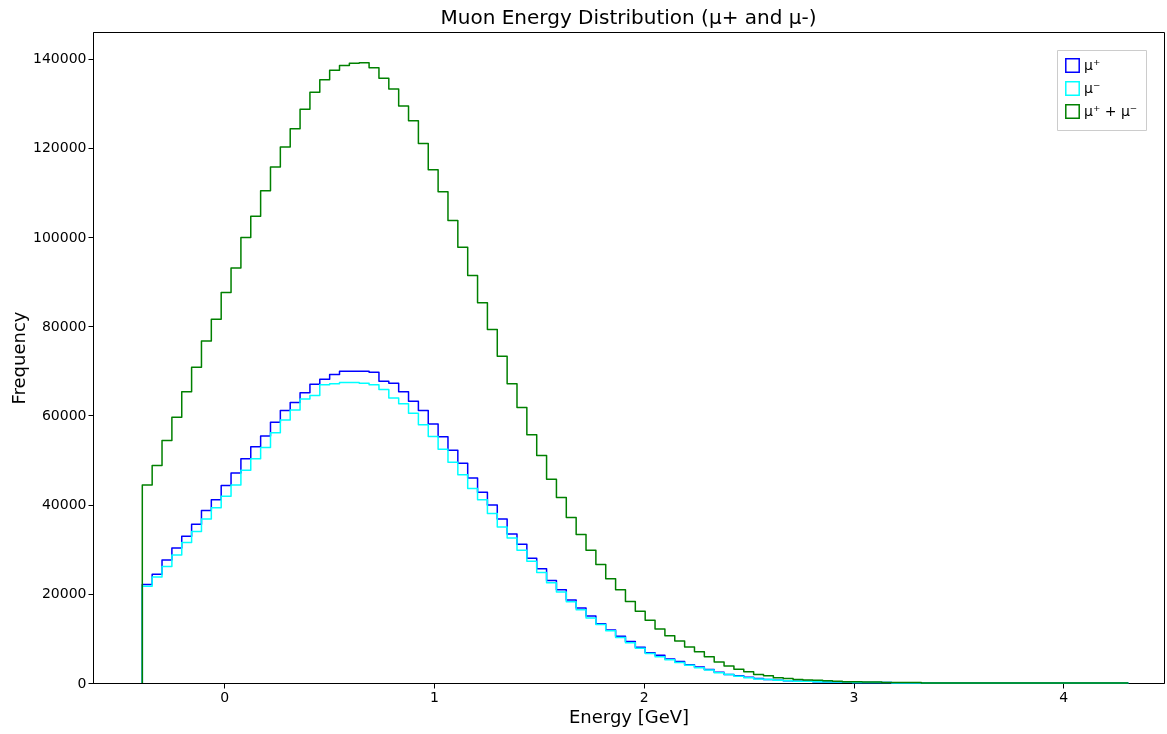  Describe the element at coordinates (60, 236) in the screenshot. I see `y-tick-label: 100000` at that location.